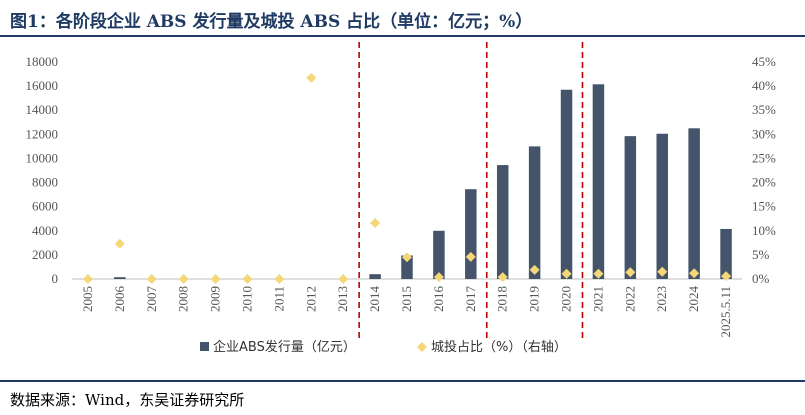 The height and width of the screenshot is (415, 805). What do you see at coordinates (45, 230) in the screenshot?
I see `y-left-tick-label: 4000` at bounding box center [45, 230].